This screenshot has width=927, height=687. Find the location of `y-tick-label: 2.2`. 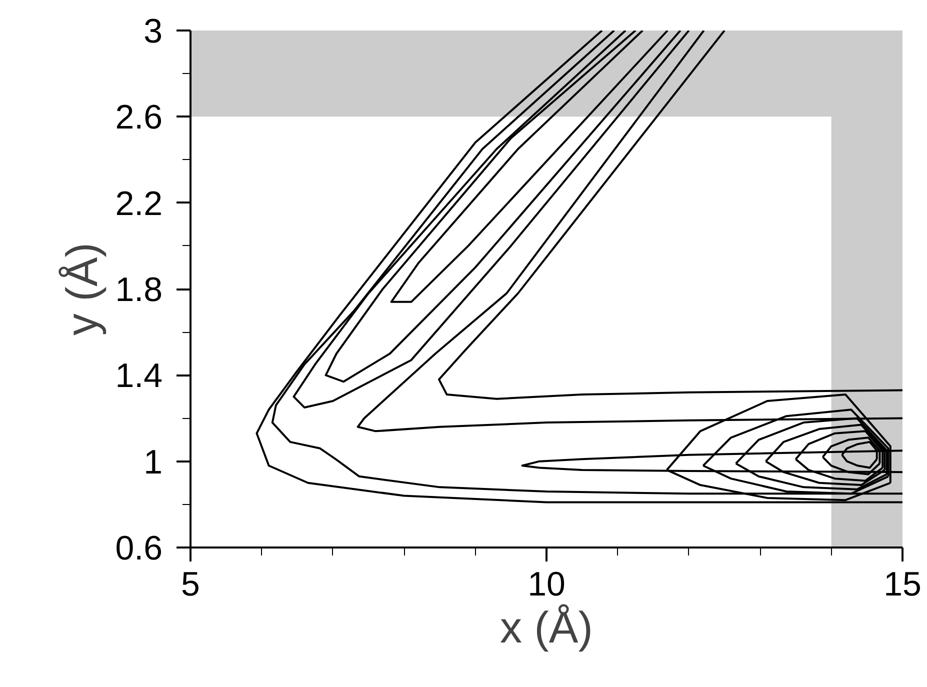

y-tick-label: 2.2 is located at coordinates (138, 203).